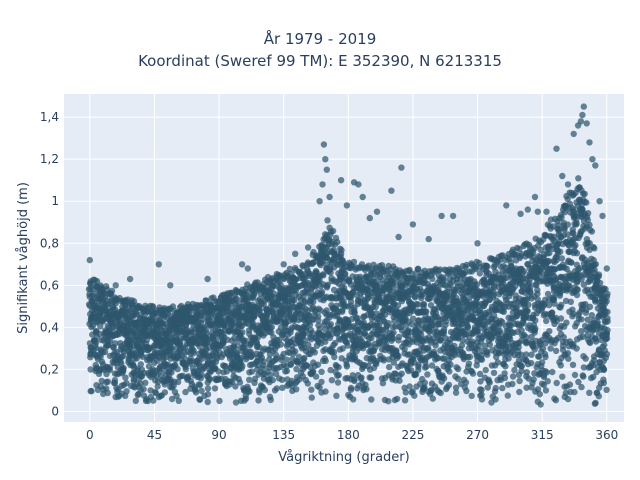 This screenshot has height=480, width=640. Describe the element at coordinates (49, 369) in the screenshot. I see `y-tick-label: 0,2` at that location.